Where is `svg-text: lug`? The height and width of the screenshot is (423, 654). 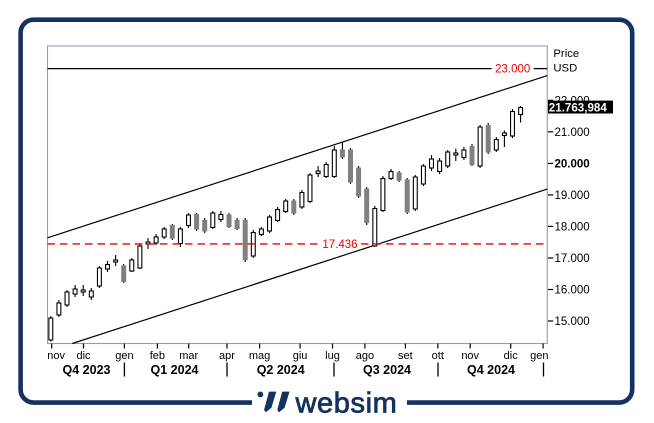 svg-text: lug is located at coordinates (332, 356).